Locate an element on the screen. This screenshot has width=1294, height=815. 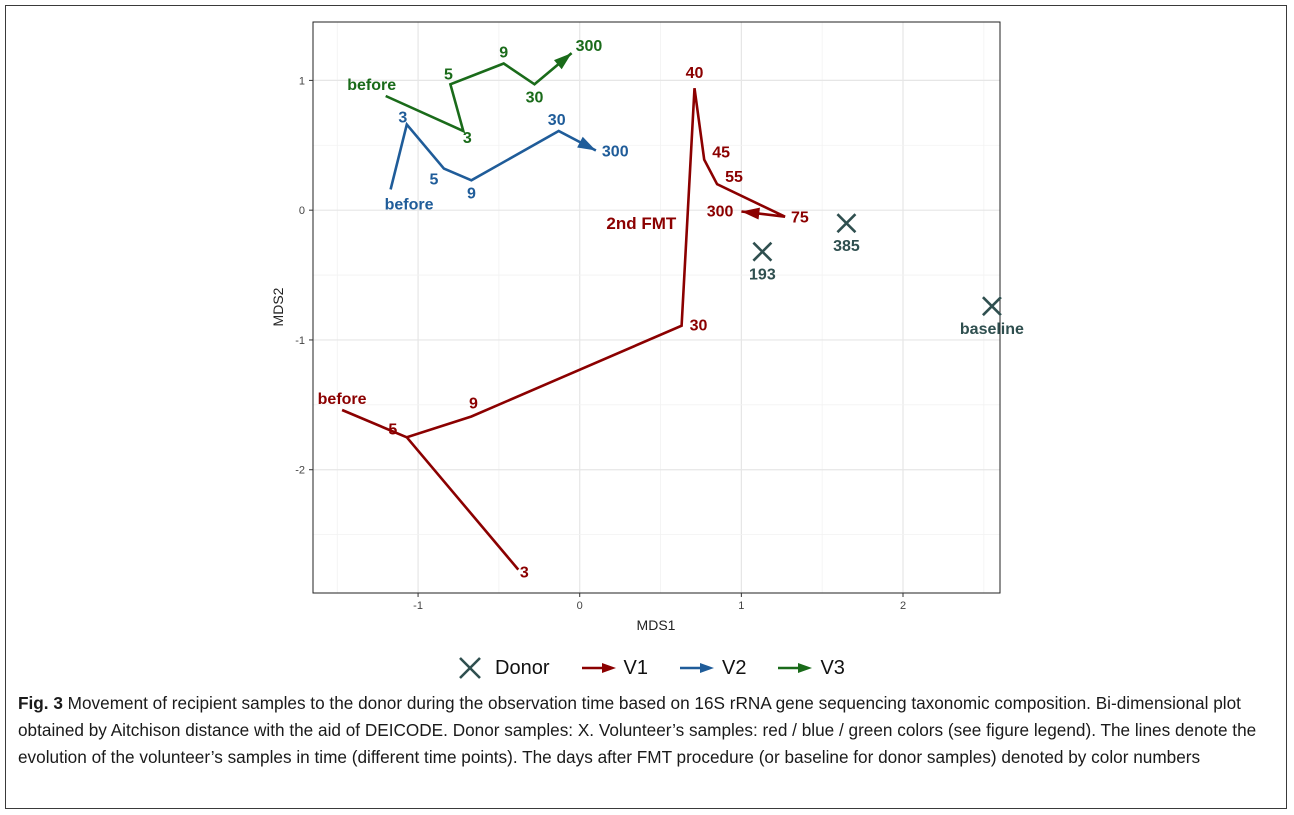
point-label-v1: 3 is located at coordinates (524, 573).